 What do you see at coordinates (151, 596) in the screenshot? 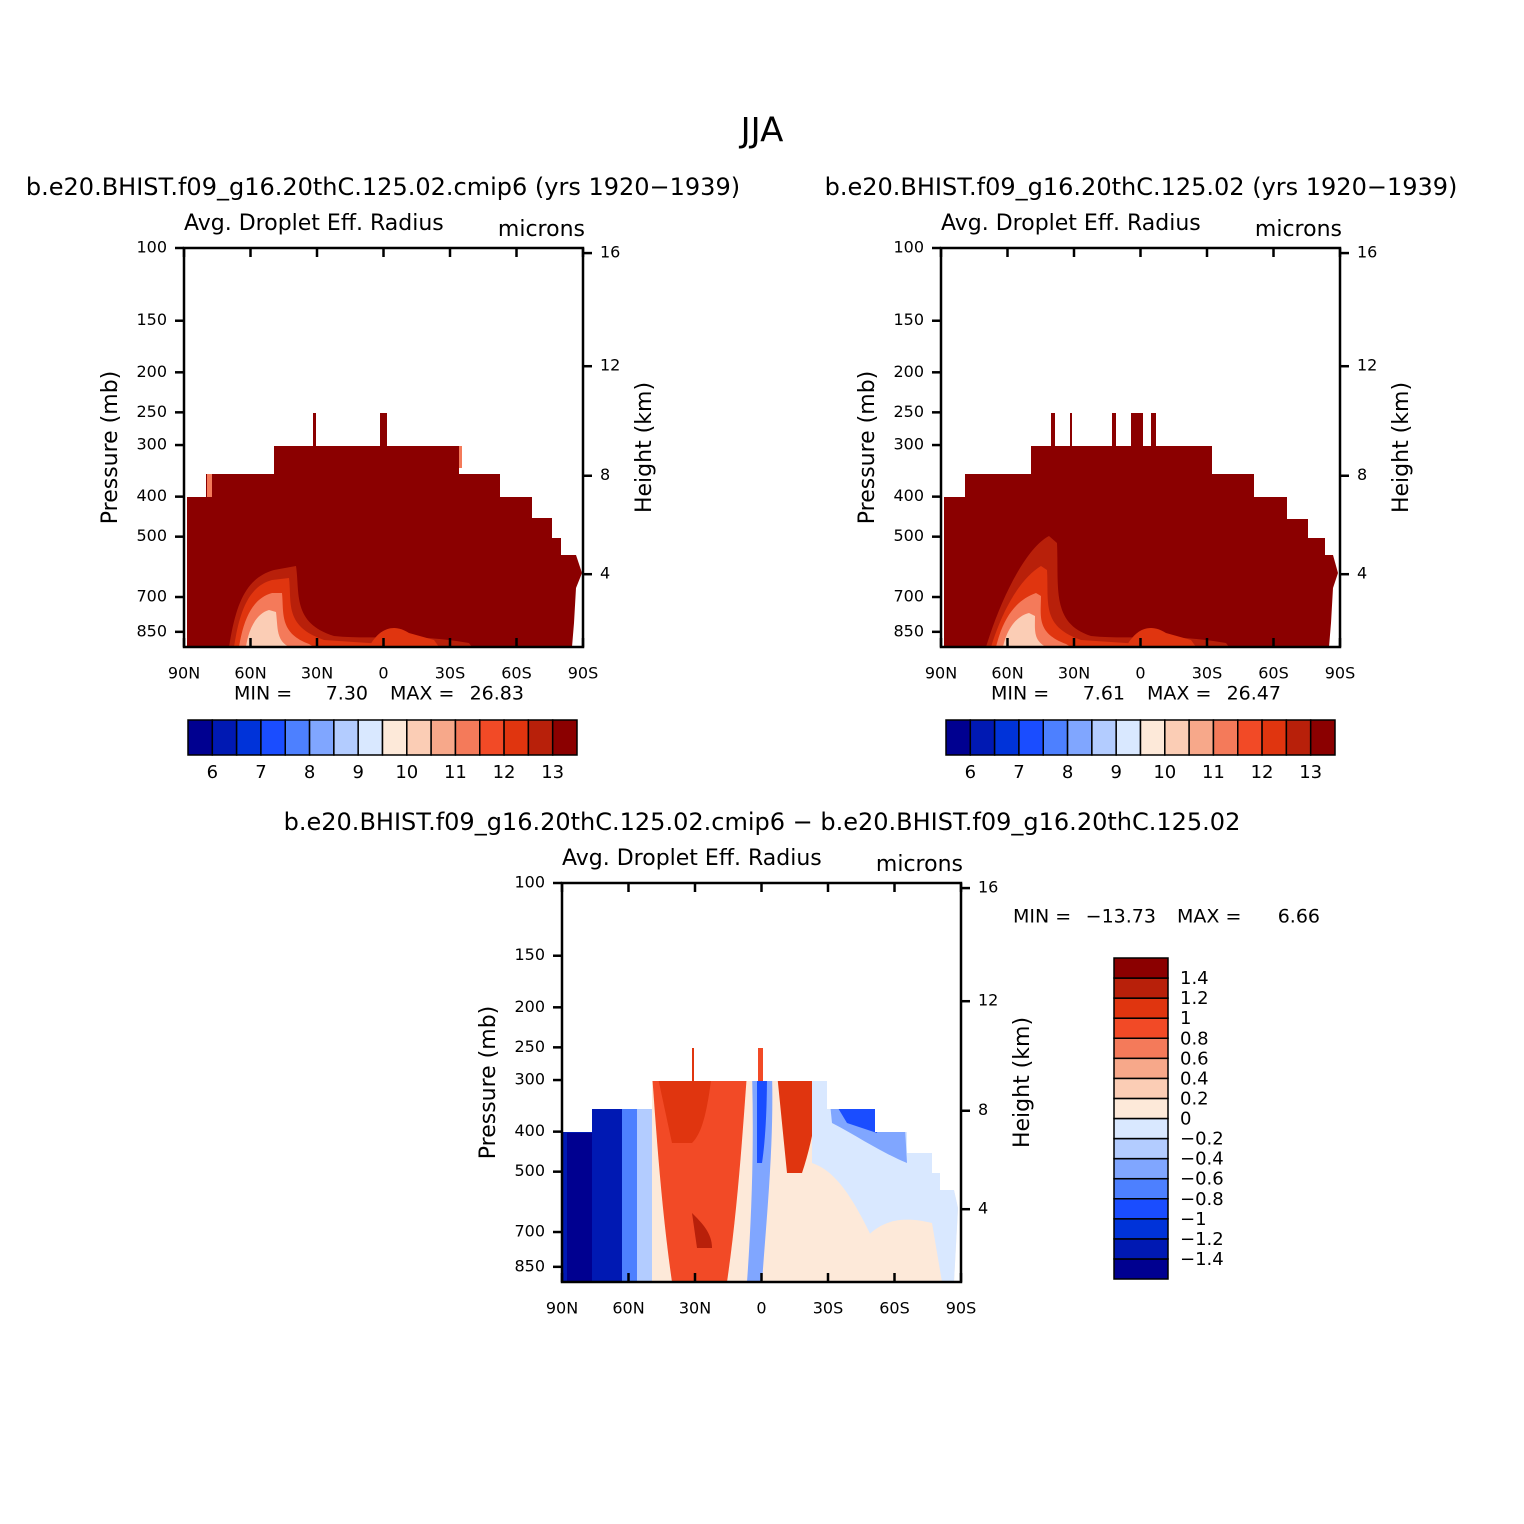
I see `y-tick-label: 700` at bounding box center [151, 596].